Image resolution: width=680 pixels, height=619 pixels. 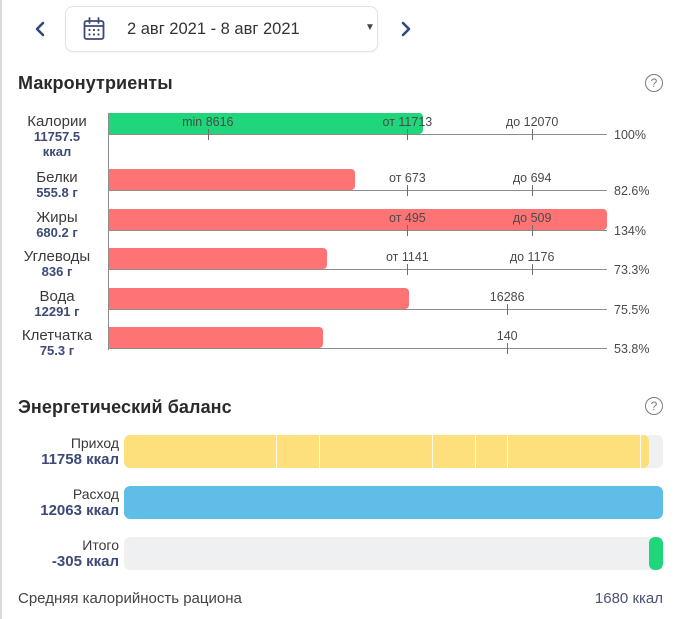 I want to click on macro-row-fat: Жиры 680.2 г от 495 до 509 134%, so click(x=340, y=224).